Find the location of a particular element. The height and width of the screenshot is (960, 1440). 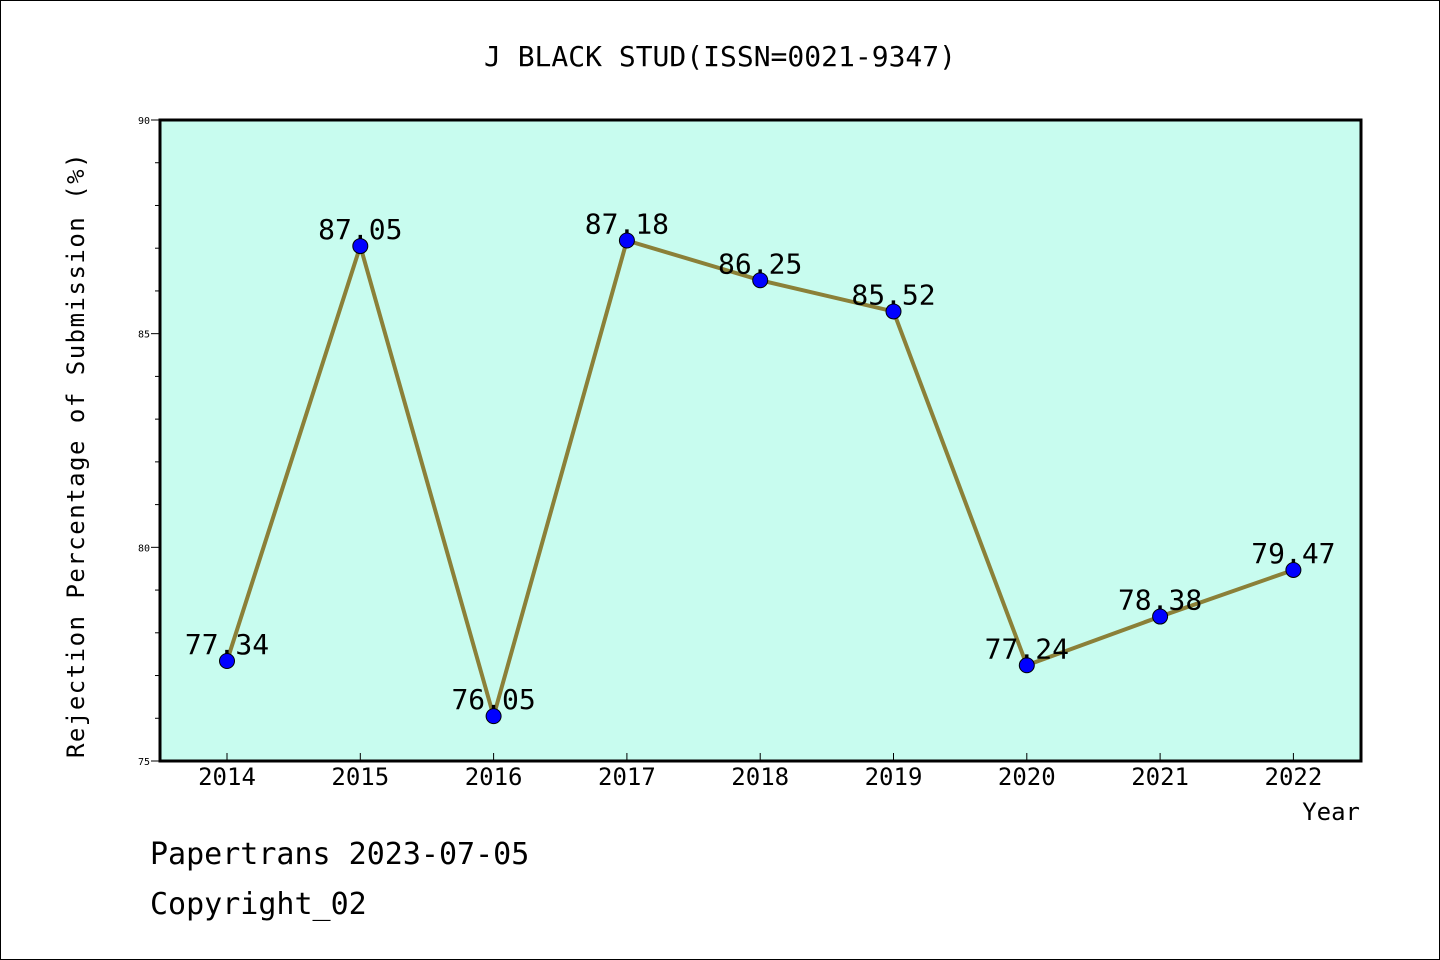

y-tick-label: 90 is located at coordinates (144, 121).